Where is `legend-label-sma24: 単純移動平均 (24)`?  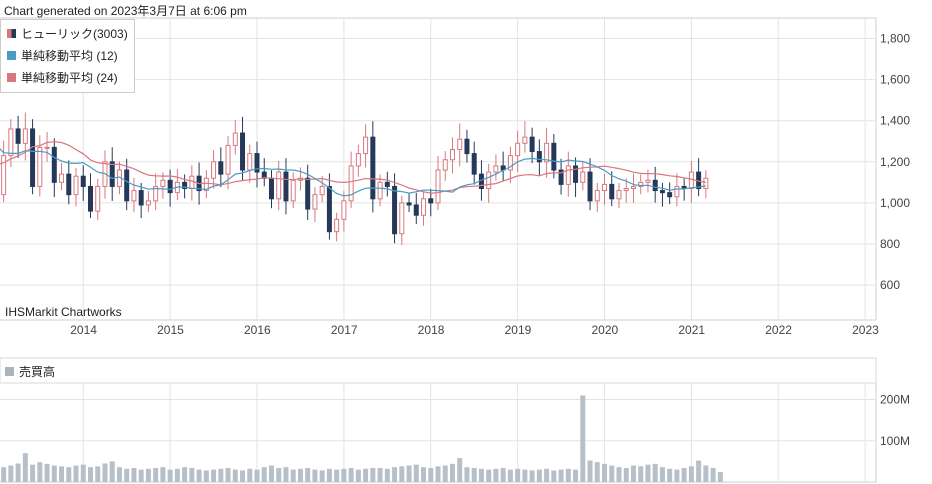
legend-label-sma24: 単純移動平均 (24) is located at coordinates (69, 77).